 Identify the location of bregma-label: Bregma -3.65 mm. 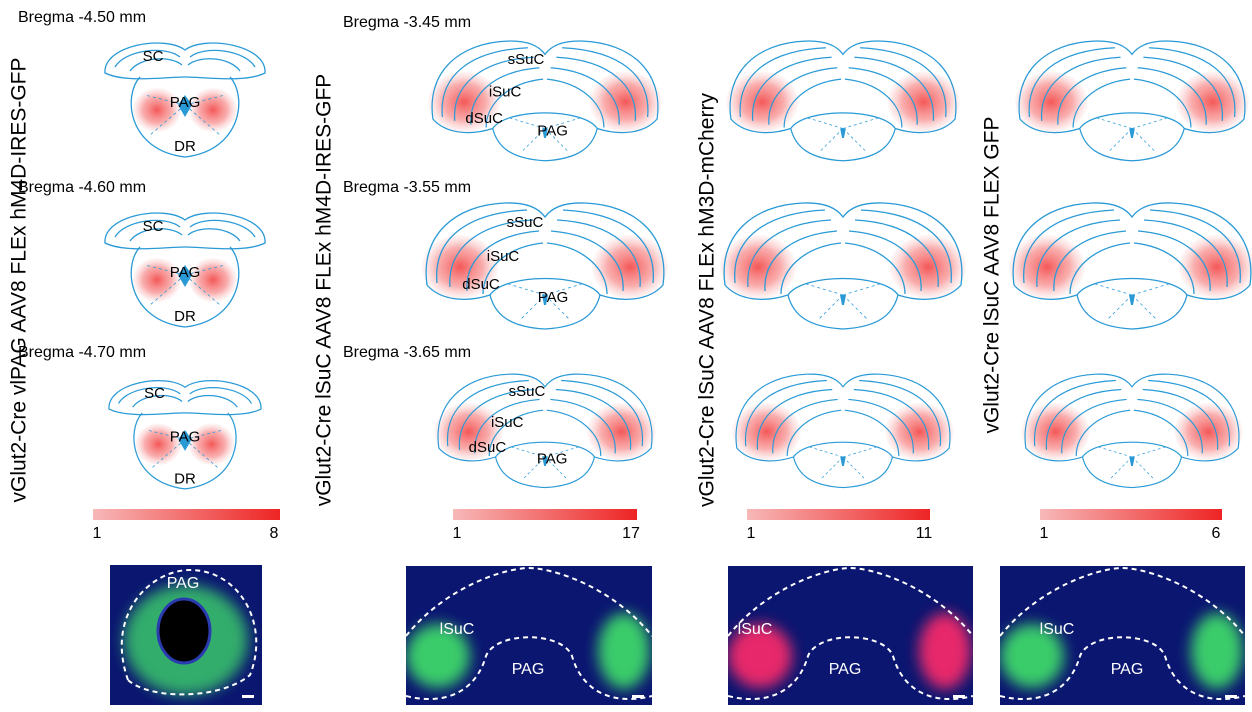
(407, 352).